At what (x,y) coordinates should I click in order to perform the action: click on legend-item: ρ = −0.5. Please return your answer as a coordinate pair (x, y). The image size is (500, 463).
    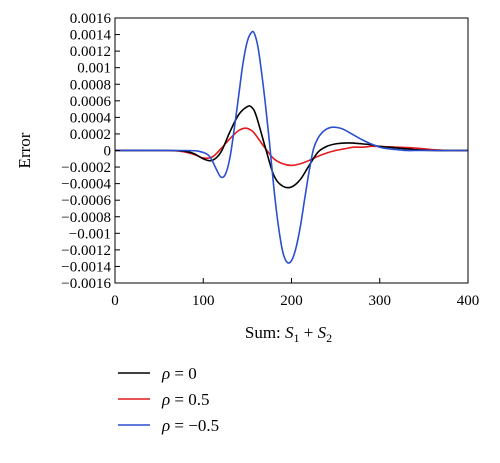
    Looking at the image, I should click on (168, 425).